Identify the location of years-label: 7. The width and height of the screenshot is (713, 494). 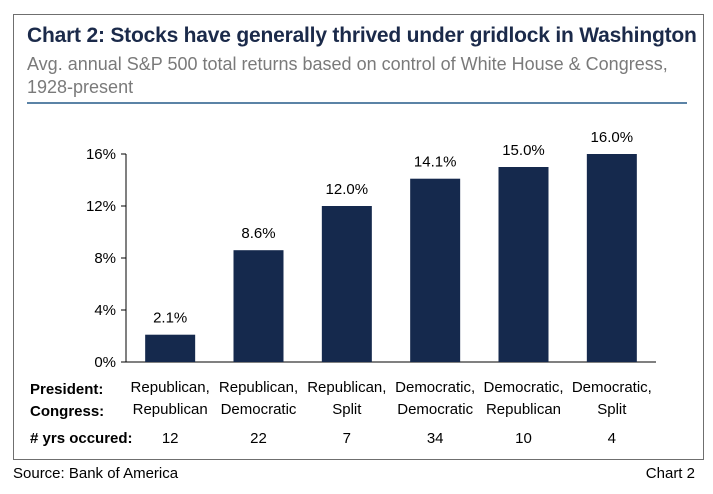
(347, 438).